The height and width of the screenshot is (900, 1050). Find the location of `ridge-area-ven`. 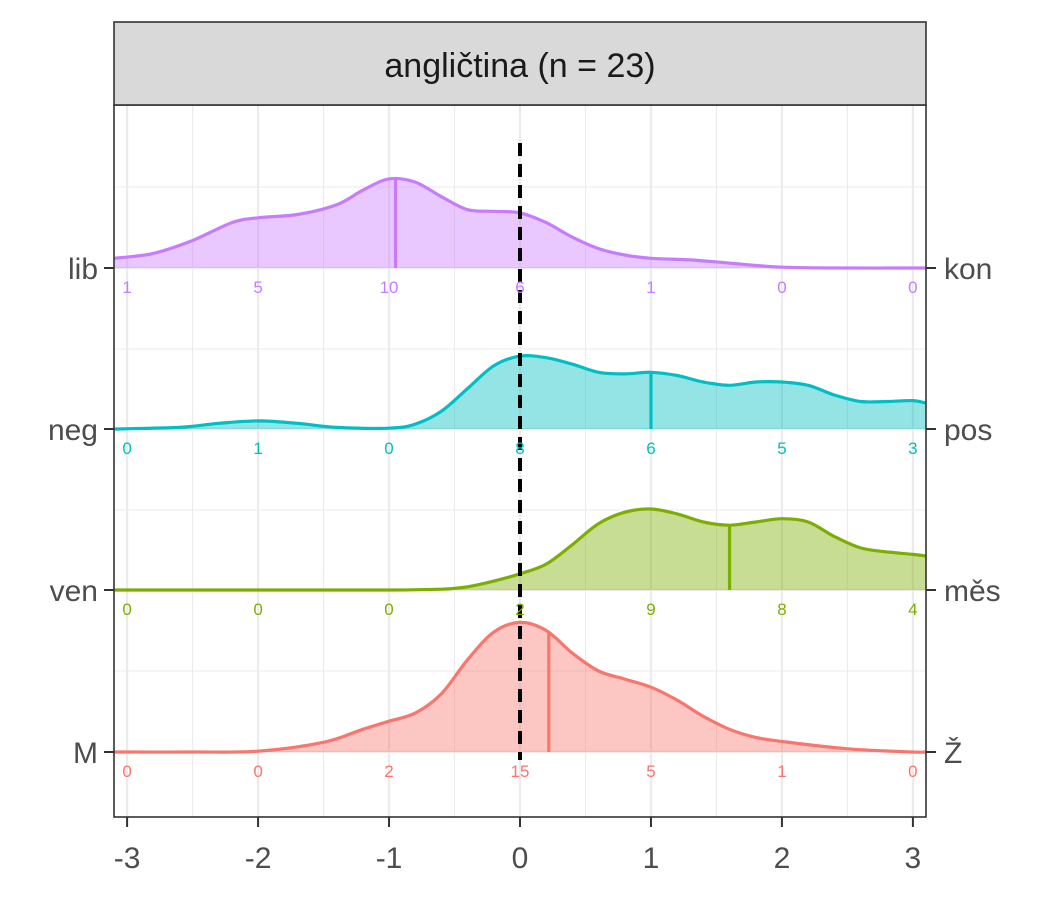

ridge-area-ven is located at coordinates (520, 549).